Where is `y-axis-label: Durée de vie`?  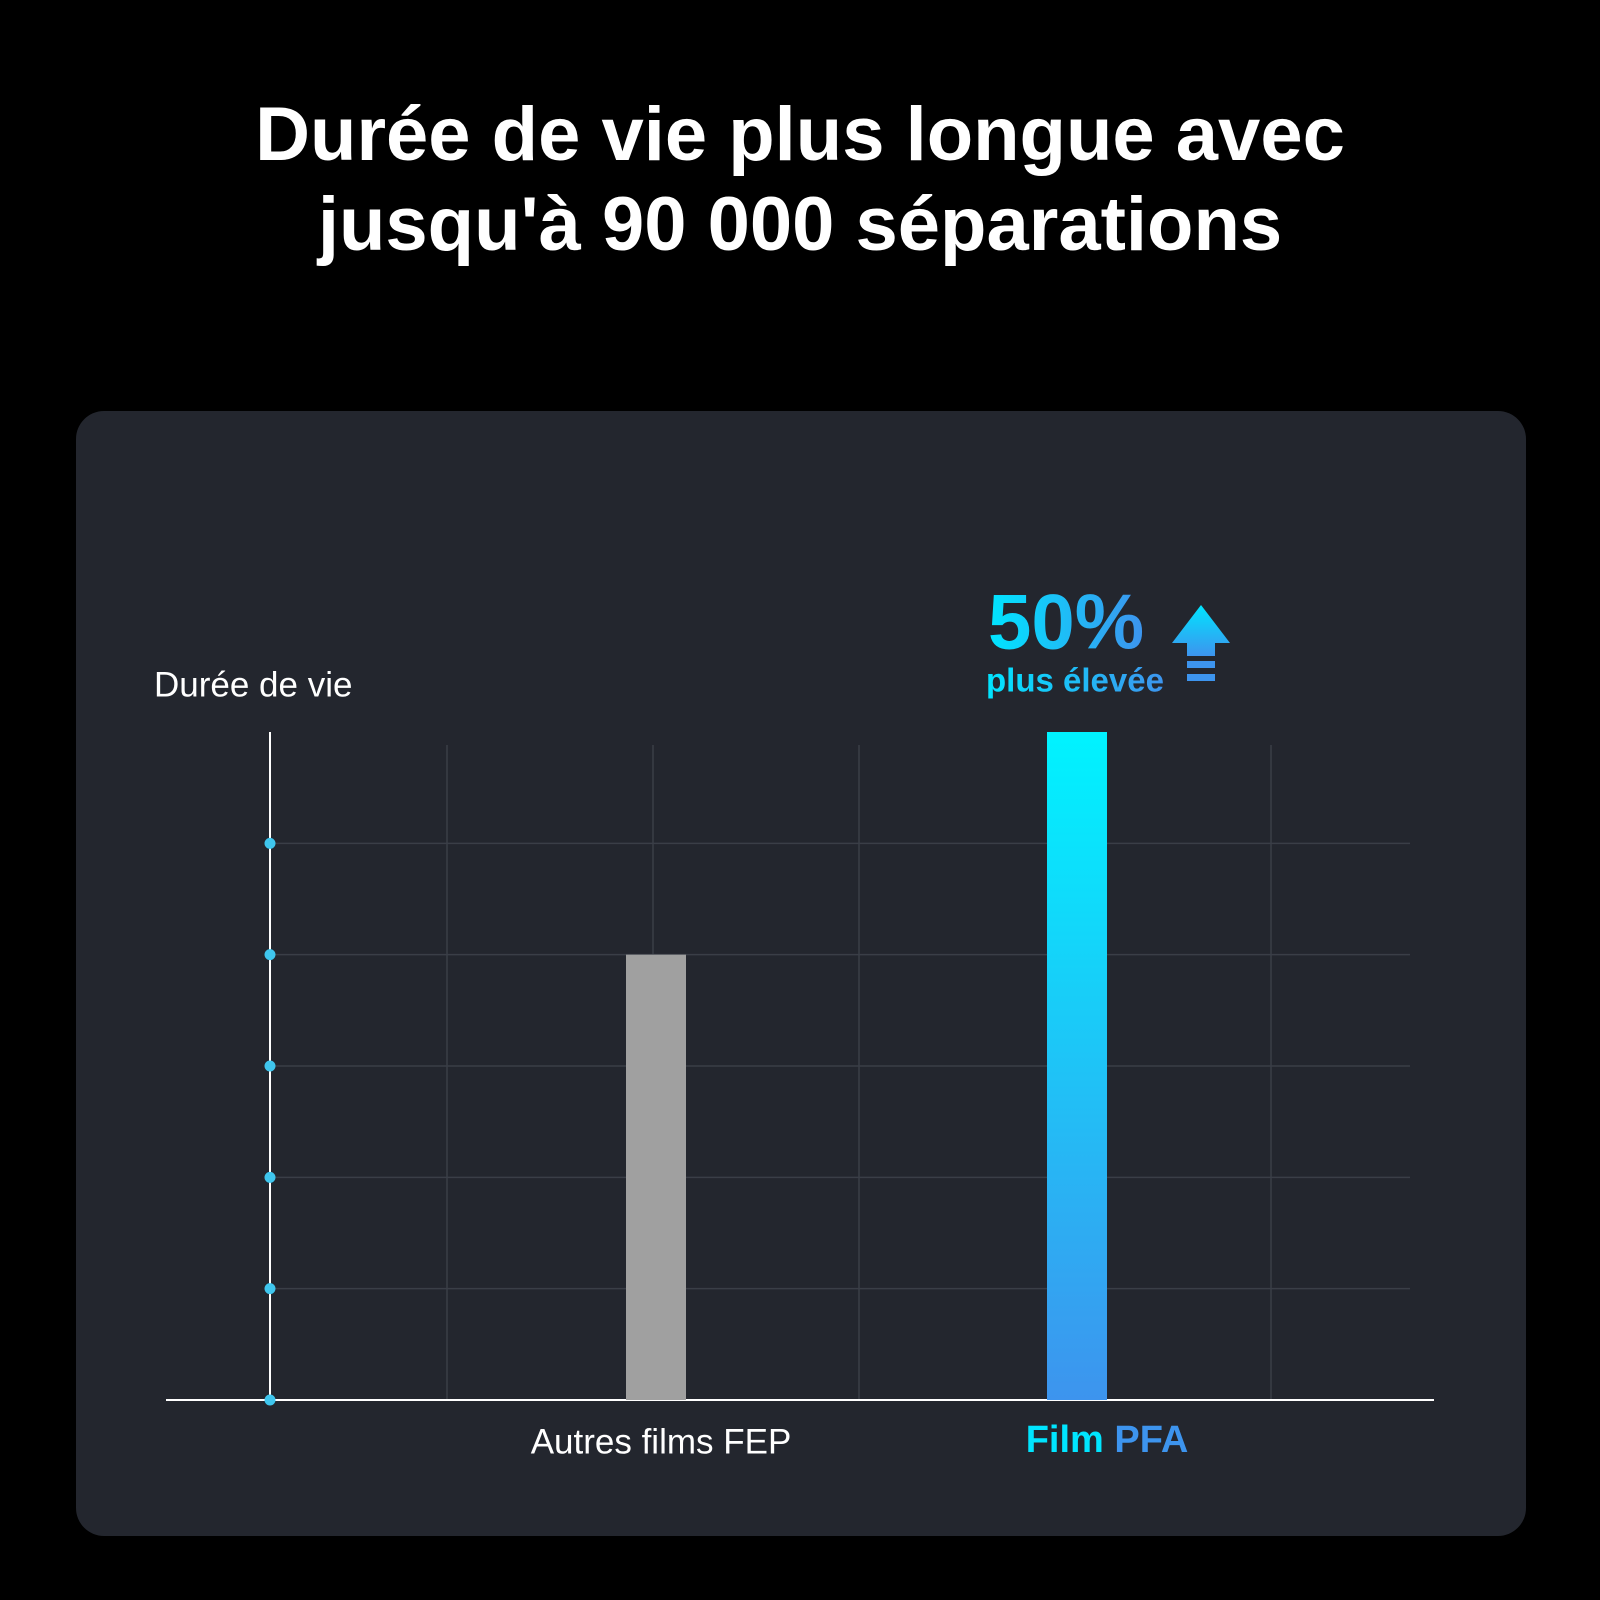
y-axis-label: Durée de vie is located at coordinates (253, 684).